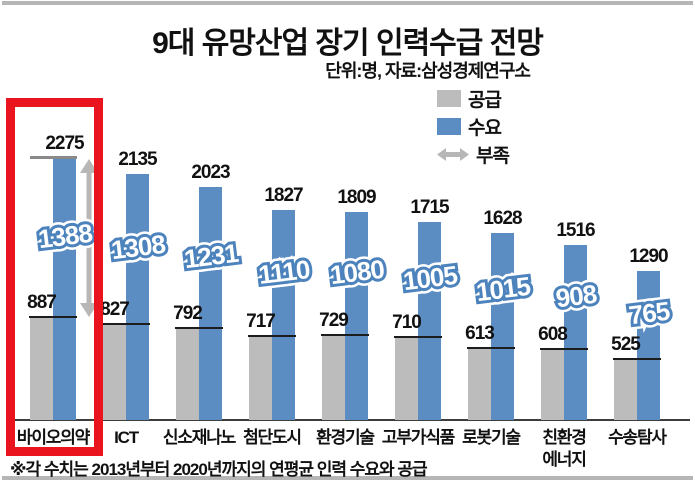  Describe the element at coordinates (188, 313) in the screenshot. I see `supply-value-label: 792` at that location.